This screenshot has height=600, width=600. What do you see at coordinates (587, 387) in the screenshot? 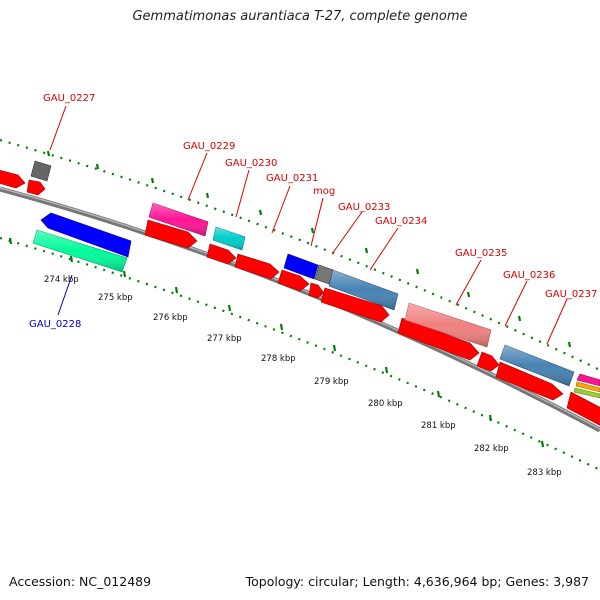
I see `gene-GAU_0237-b` at bounding box center [587, 387].